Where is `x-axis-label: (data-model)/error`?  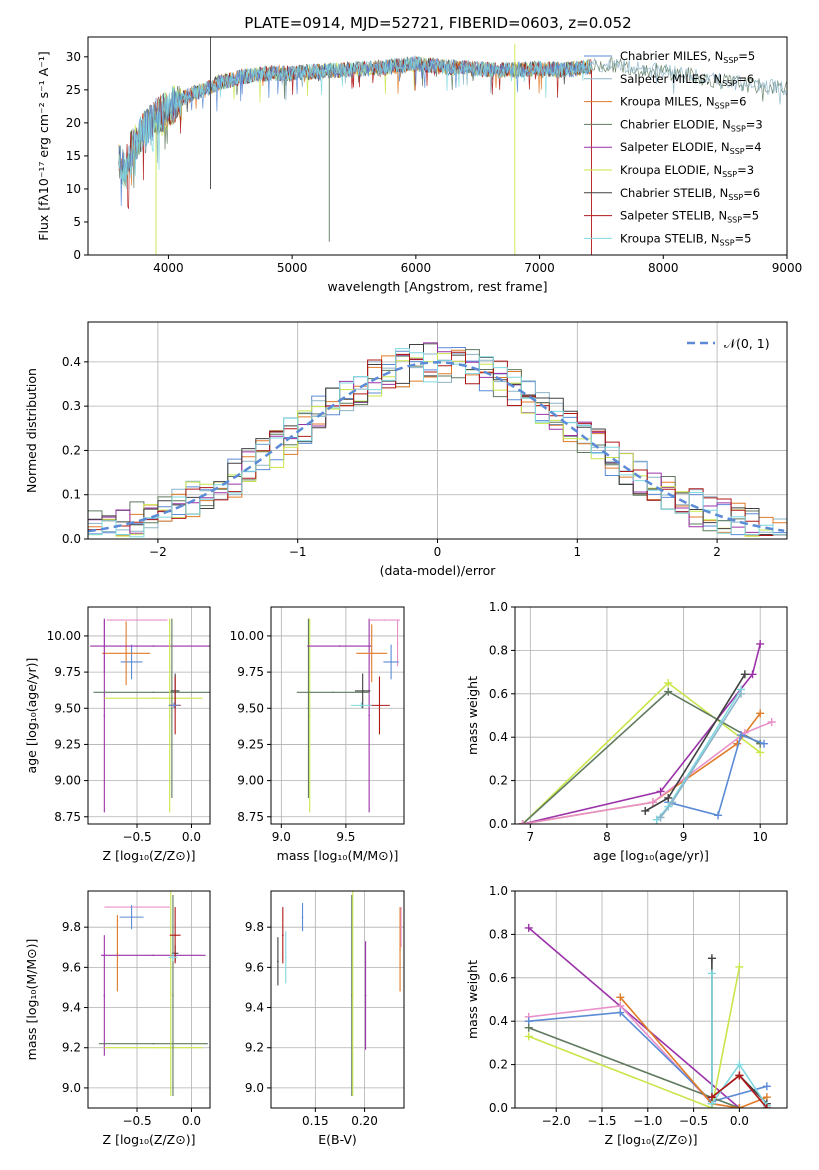
x-axis-label: (data-model)/error is located at coordinates (438, 570).